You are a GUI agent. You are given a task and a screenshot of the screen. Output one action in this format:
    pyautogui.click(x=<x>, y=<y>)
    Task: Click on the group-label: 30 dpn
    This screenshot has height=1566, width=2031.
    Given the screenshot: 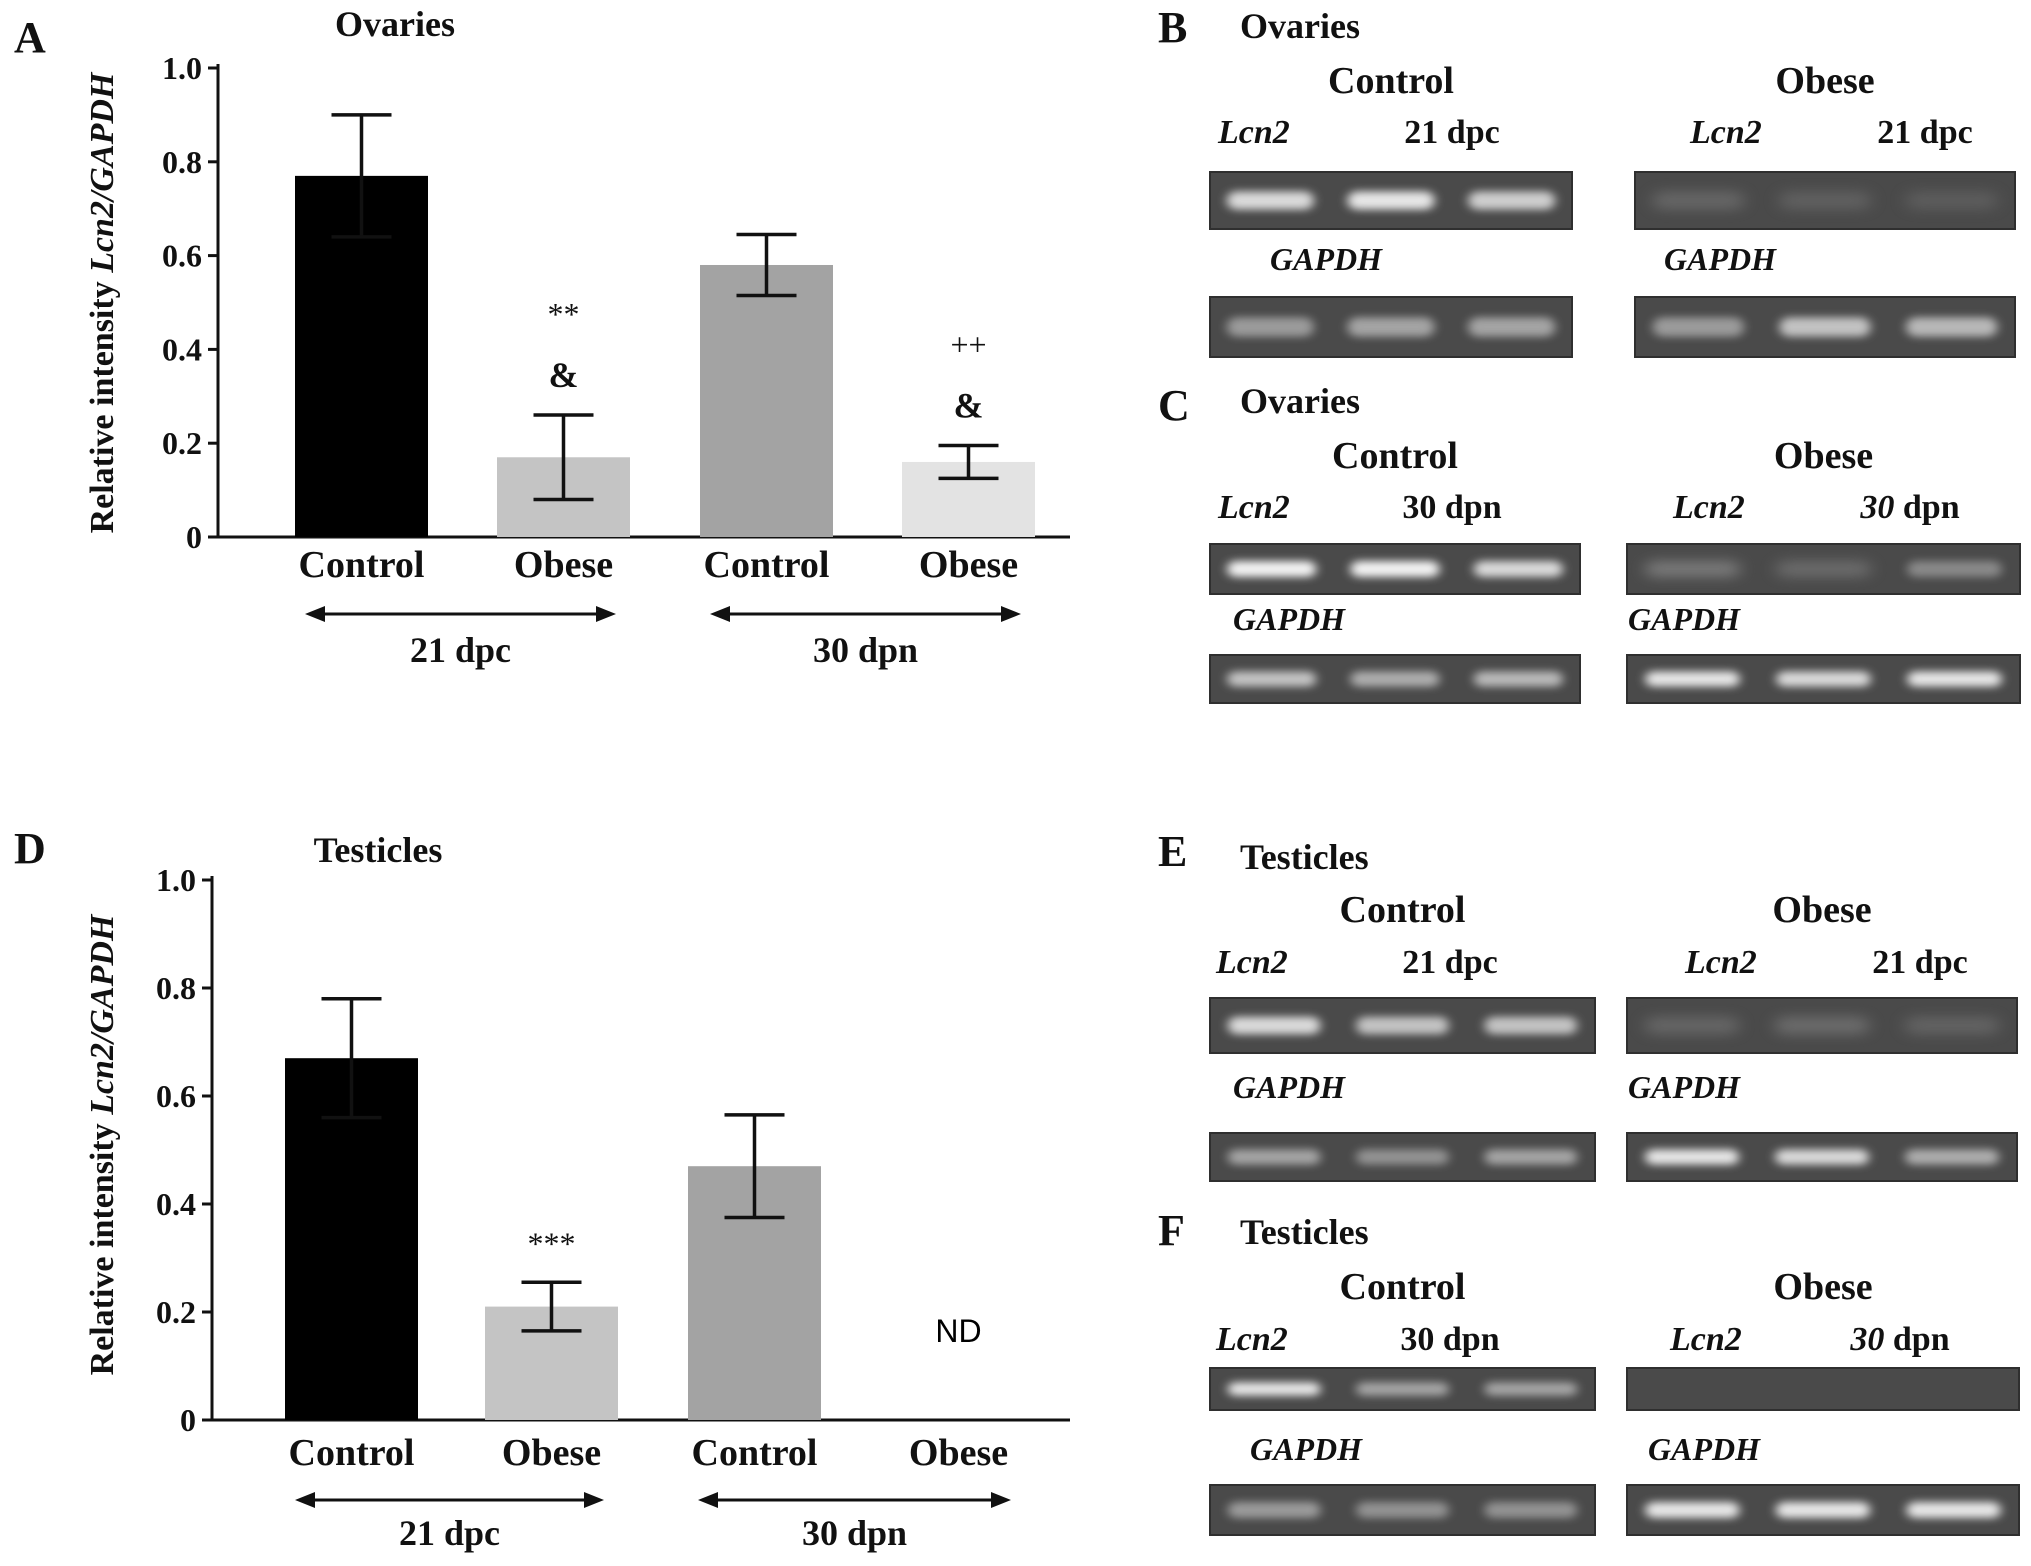 What is the action you would take?
    pyautogui.click(x=865, y=650)
    